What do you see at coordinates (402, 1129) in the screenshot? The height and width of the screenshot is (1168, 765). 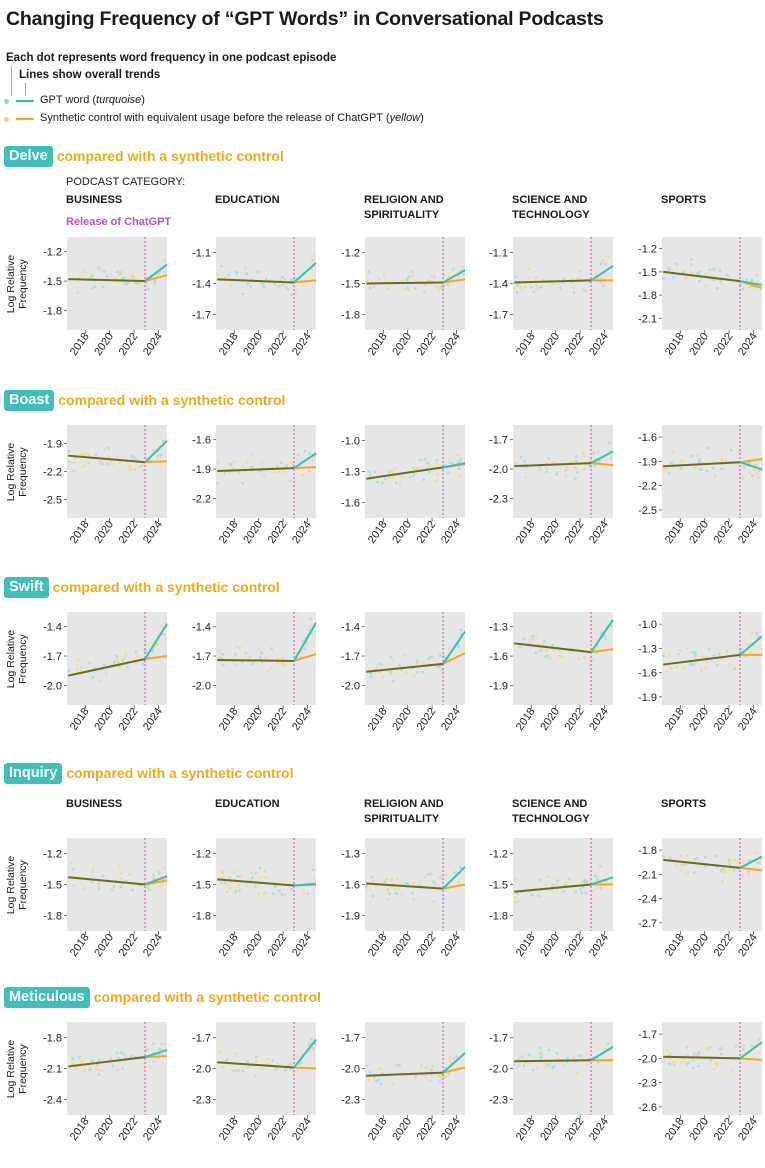 I see `x-tick-label: 2020` at bounding box center [402, 1129].